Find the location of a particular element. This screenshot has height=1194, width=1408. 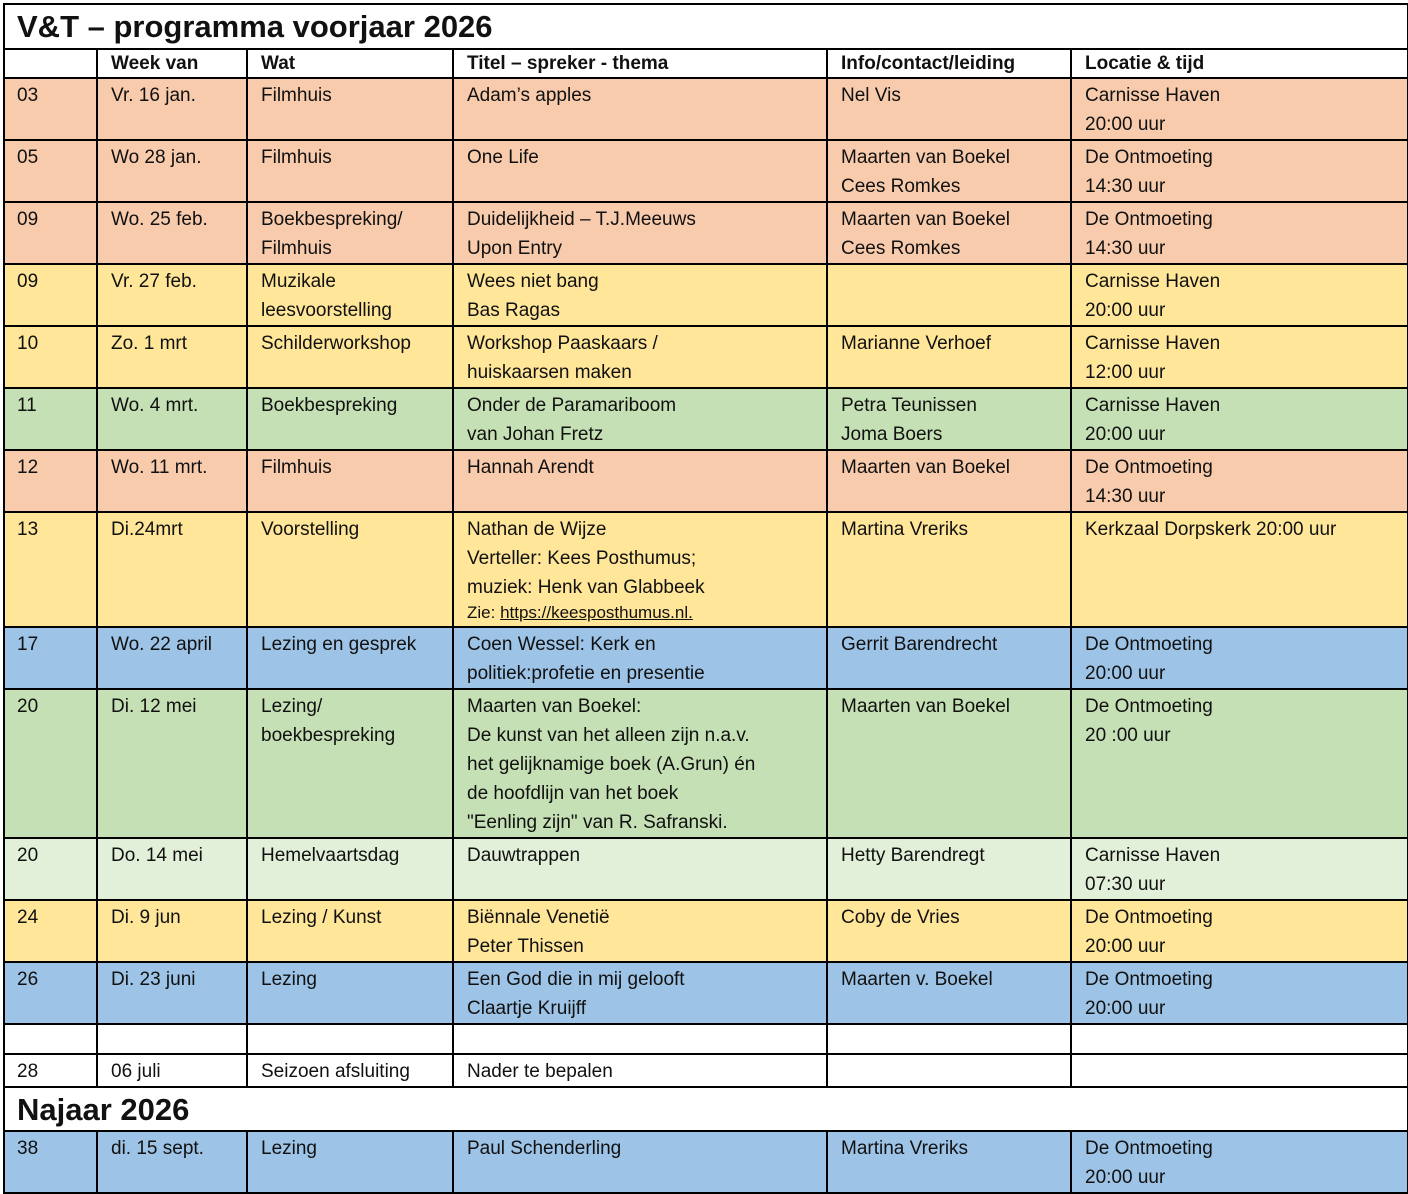

cell-date: Zo. 1 mrt is located at coordinates (172, 357).